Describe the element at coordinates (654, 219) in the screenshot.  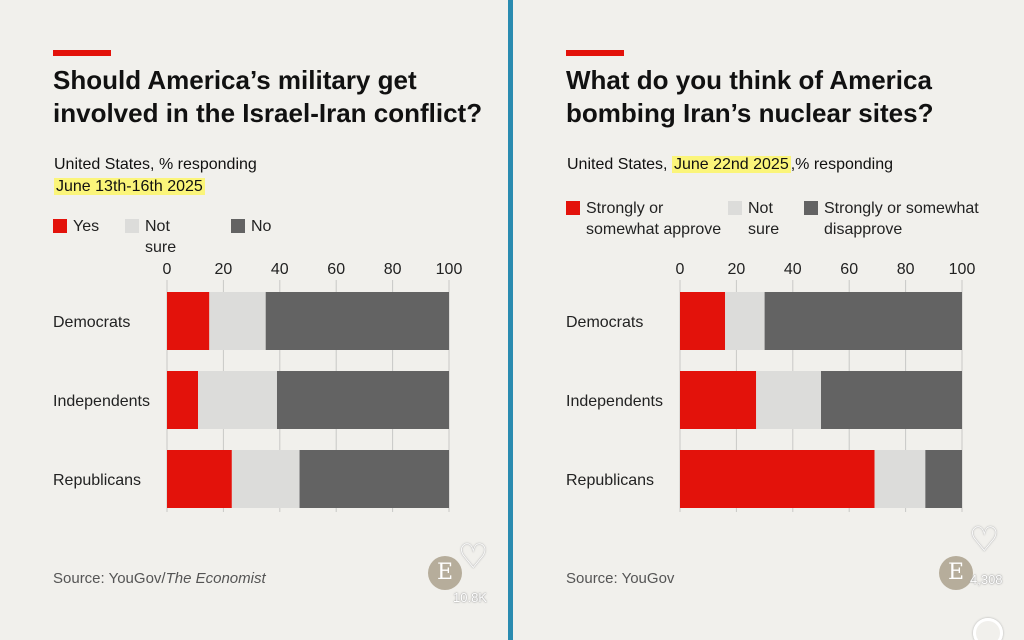
I see `legend-label-approve: Strongly or somewhat approve` at that location.